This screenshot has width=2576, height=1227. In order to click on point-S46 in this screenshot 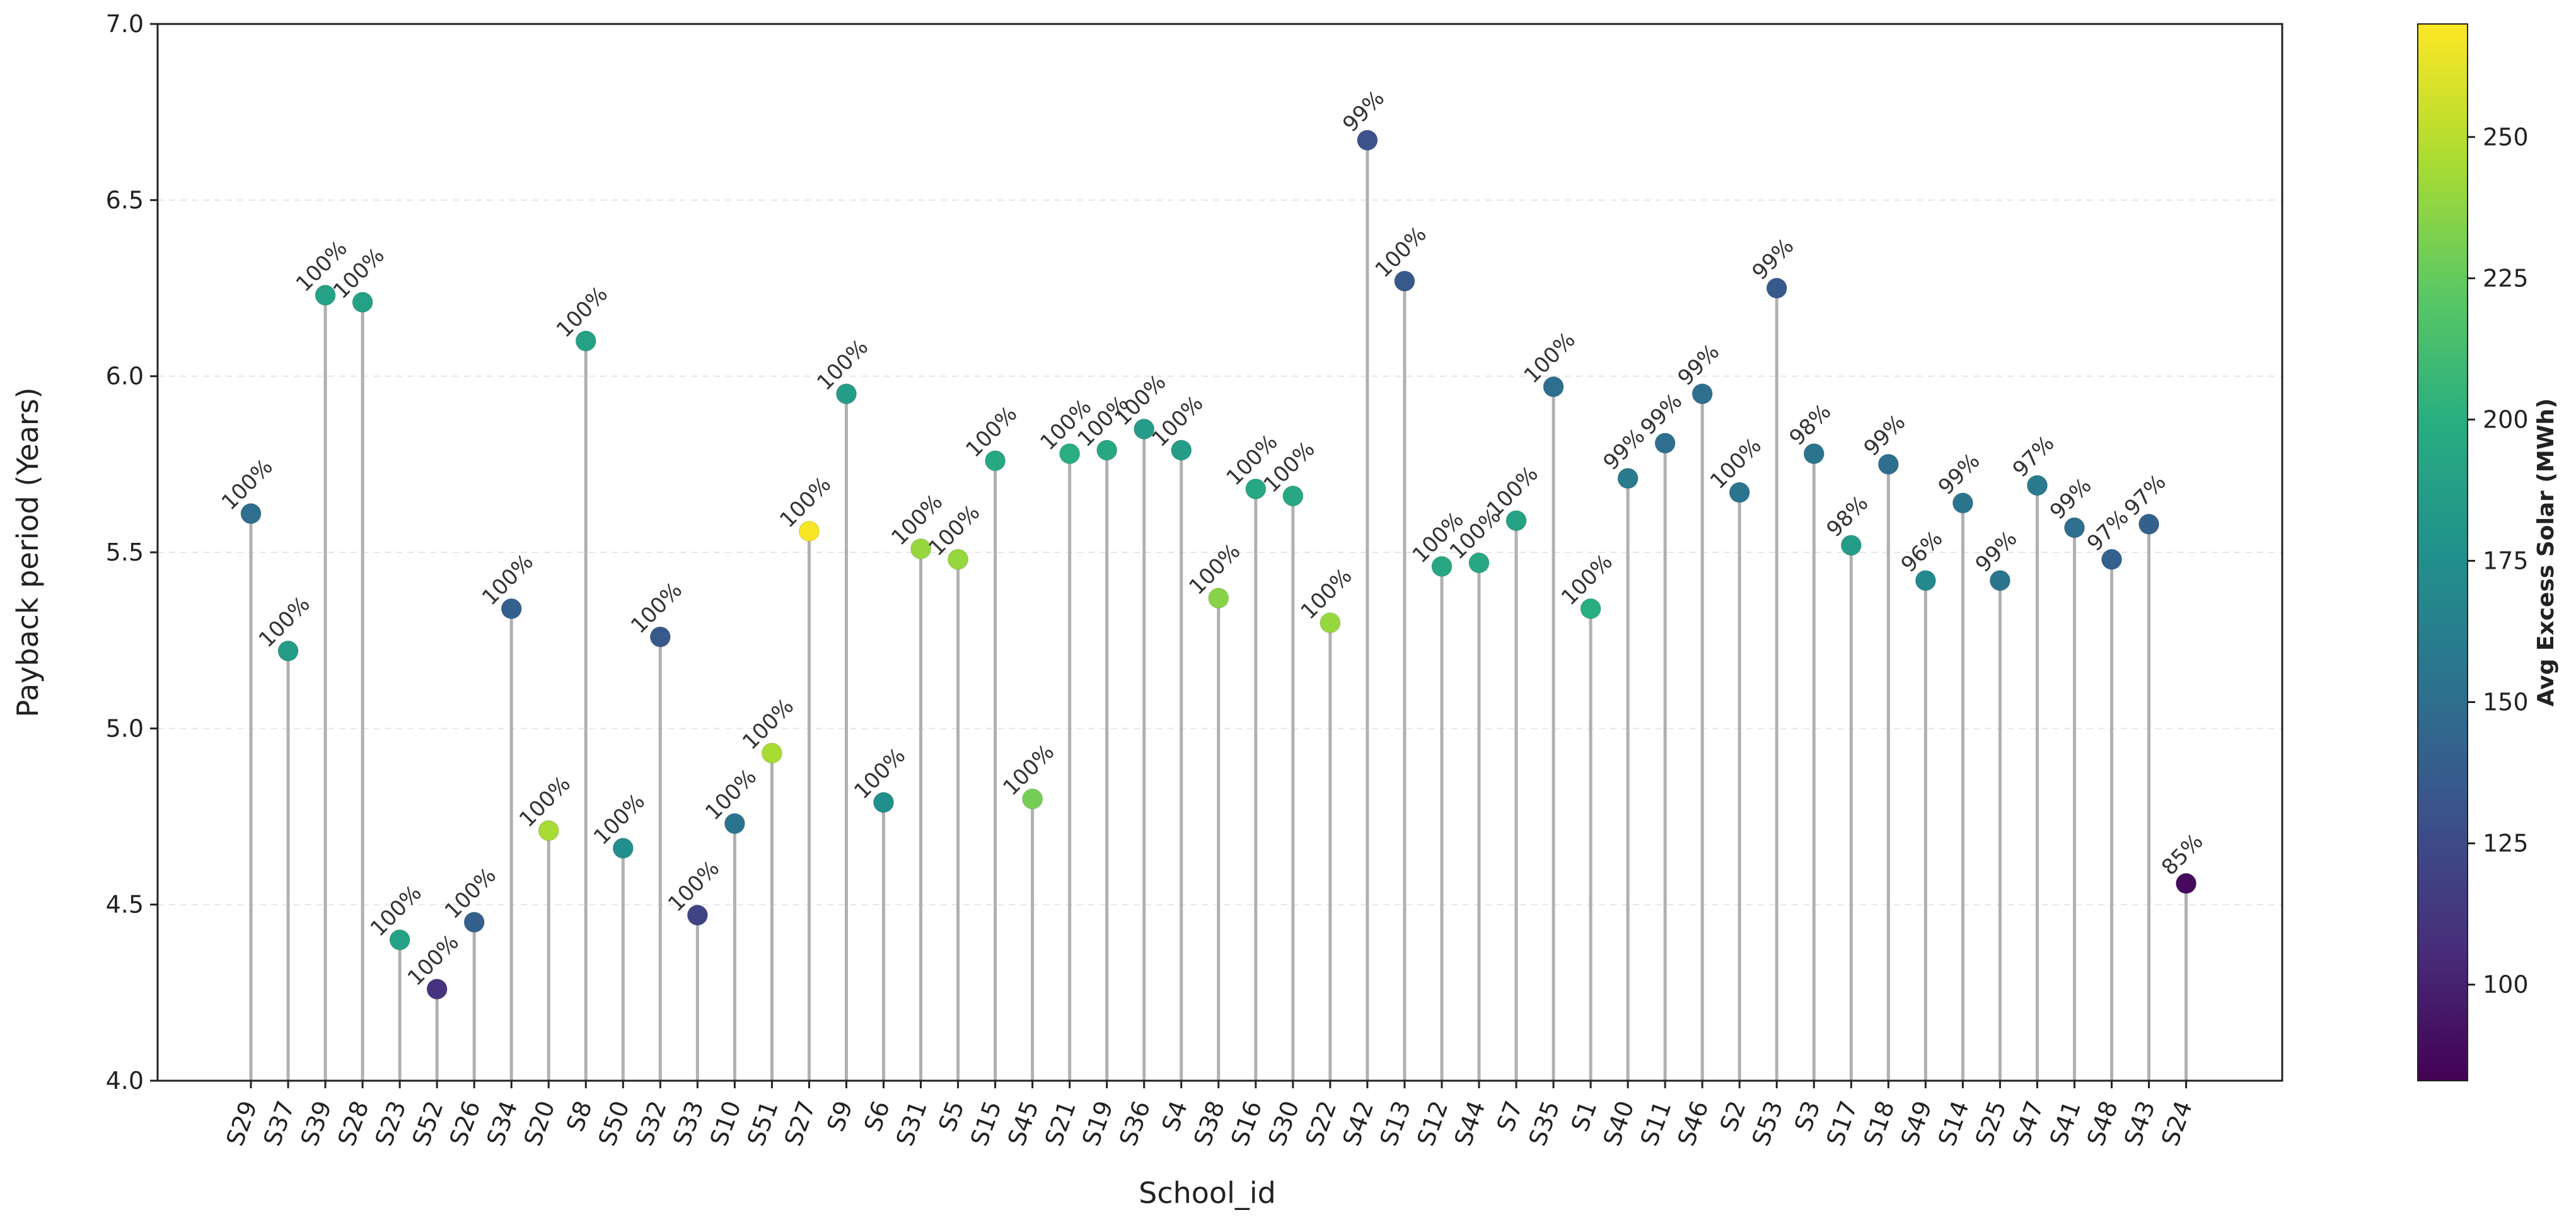, I will do `click(1702, 394)`.